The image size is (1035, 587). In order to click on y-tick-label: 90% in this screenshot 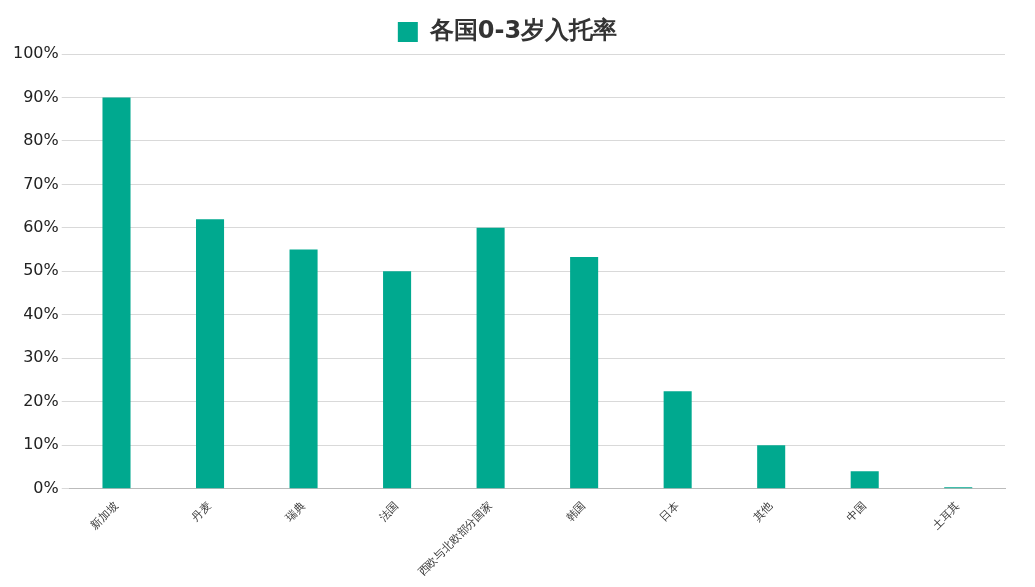, I will do `click(41, 96)`.